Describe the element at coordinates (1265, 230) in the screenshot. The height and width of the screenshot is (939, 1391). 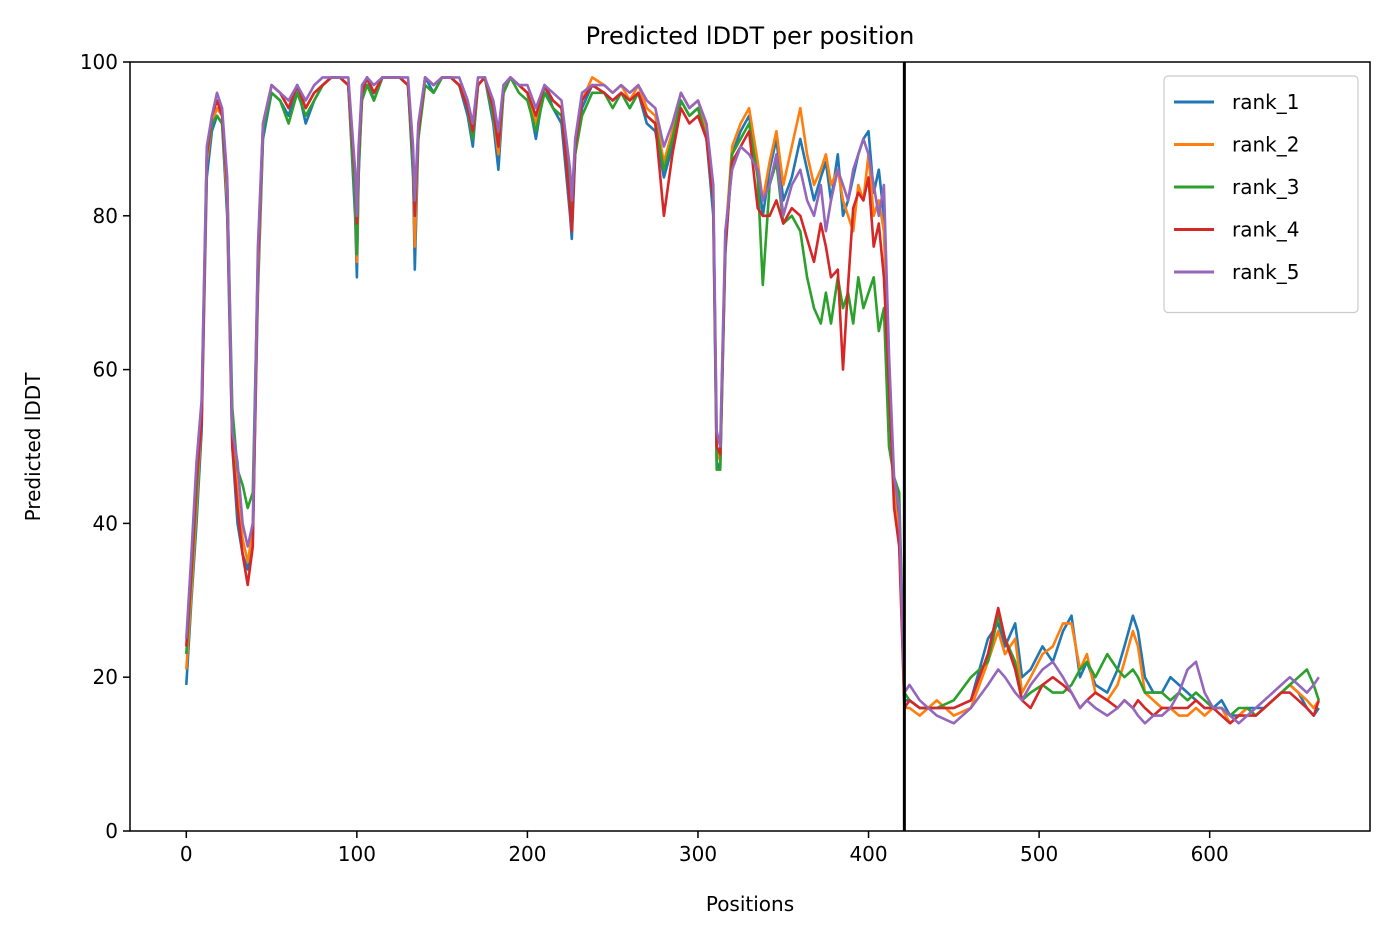
I see `legend-label-rank_4: rank_4` at that location.